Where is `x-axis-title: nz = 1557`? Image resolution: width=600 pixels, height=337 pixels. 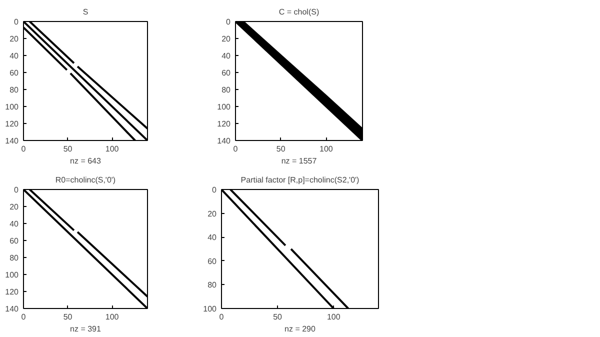 x-axis-title: nz = 1557 is located at coordinates (299, 161).